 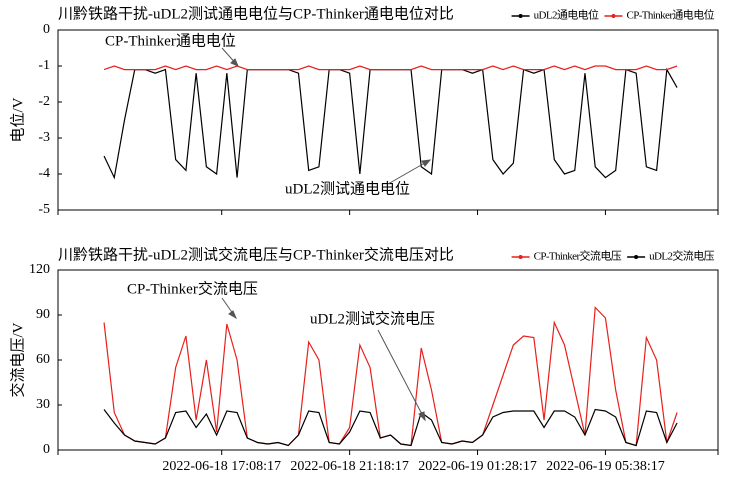 What do you see at coordinates (477, 466) in the screenshot?
I see `x-tick-label: 2022-06-19 01:28:17` at bounding box center [477, 466].